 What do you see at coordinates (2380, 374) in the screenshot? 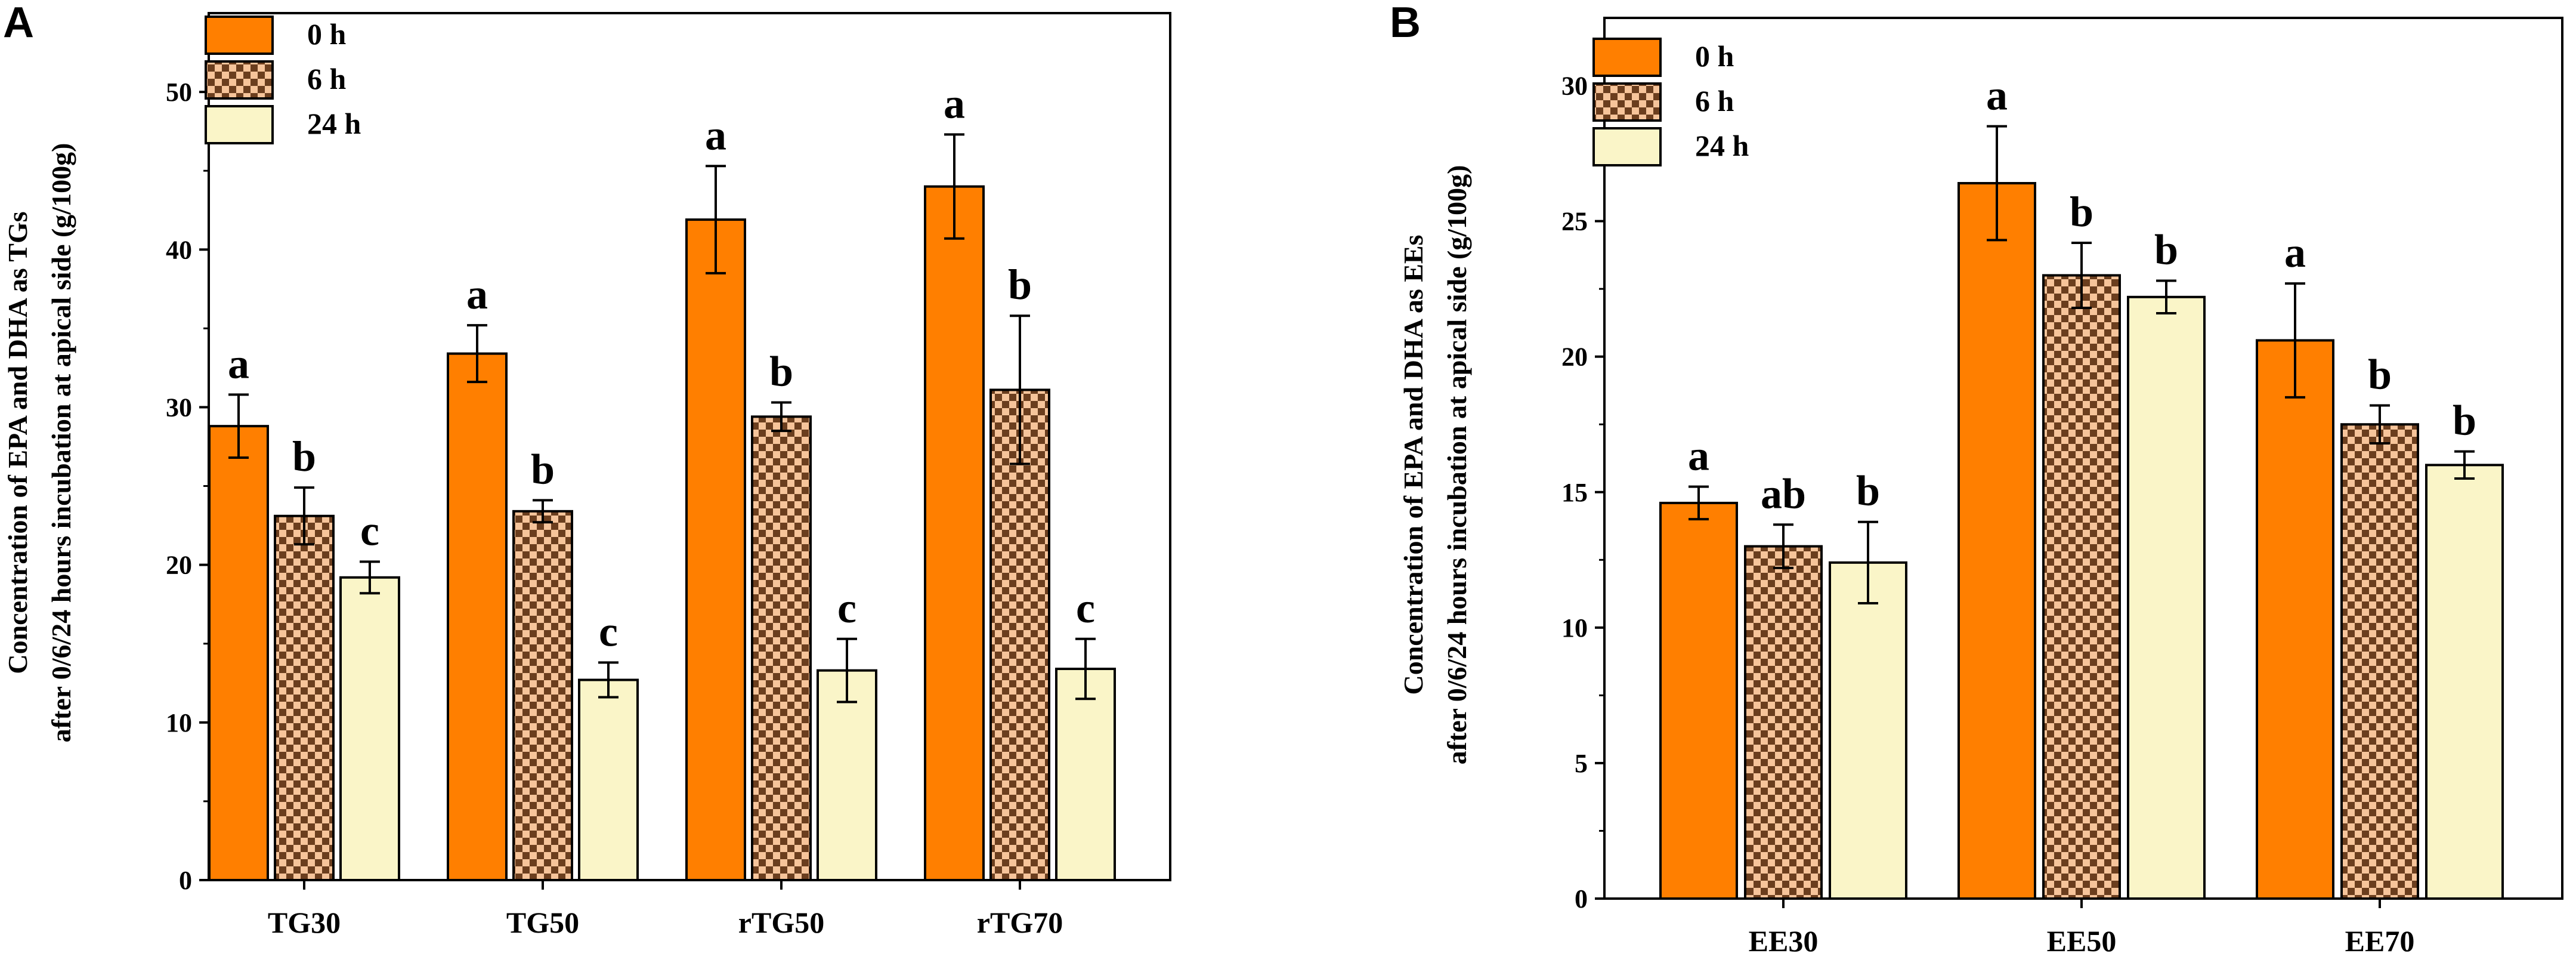
I see `significance-label-ee70-h6: b` at bounding box center [2380, 374].